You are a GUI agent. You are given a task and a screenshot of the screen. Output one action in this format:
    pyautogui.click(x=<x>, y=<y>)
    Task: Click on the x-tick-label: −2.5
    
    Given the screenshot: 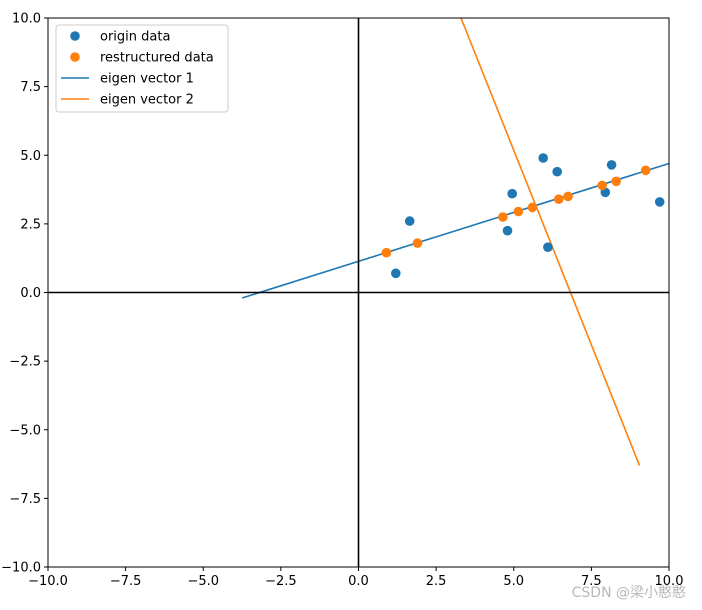 What is the action you would take?
    pyautogui.click(x=281, y=581)
    